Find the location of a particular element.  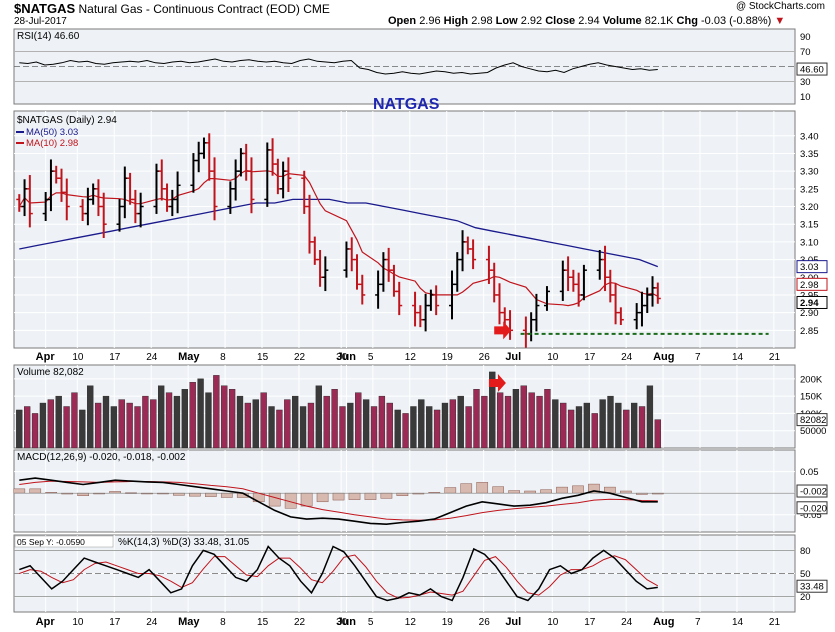

macd-panel is located at coordinates (404, 491).